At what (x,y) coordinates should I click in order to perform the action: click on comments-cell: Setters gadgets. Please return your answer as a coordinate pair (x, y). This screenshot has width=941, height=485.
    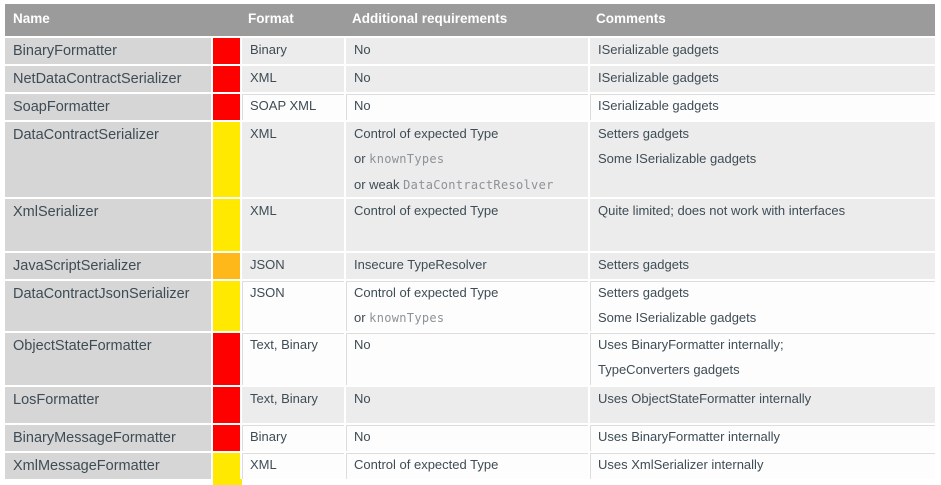
    Looking at the image, I should click on (761, 265).